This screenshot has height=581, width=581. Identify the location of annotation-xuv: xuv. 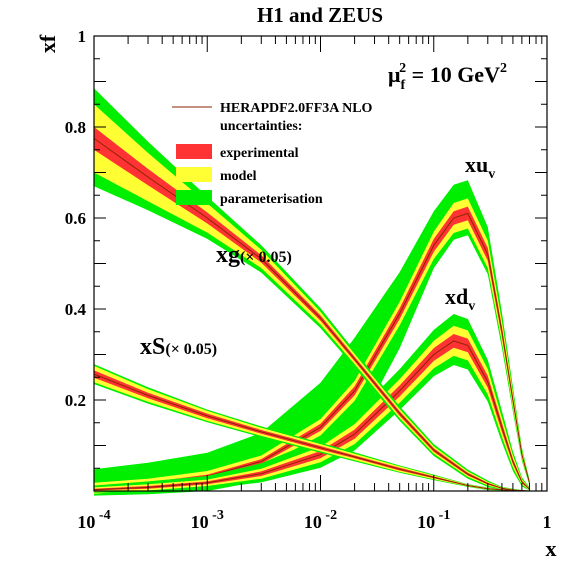
(480, 167).